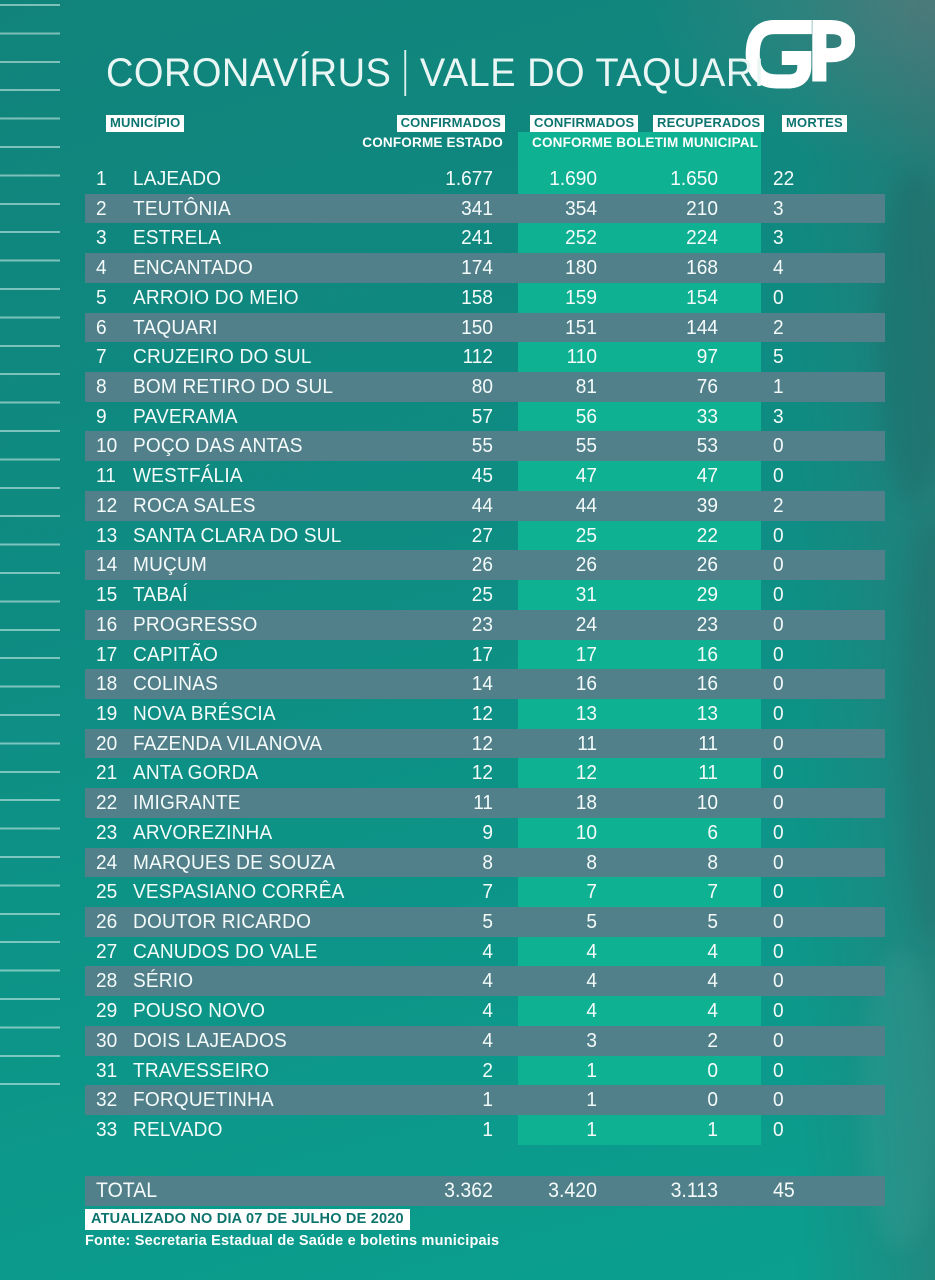 The image size is (935, 1280). Describe the element at coordinates (107, 951) in the screenshot. I see `row-rank: 27` at that location.